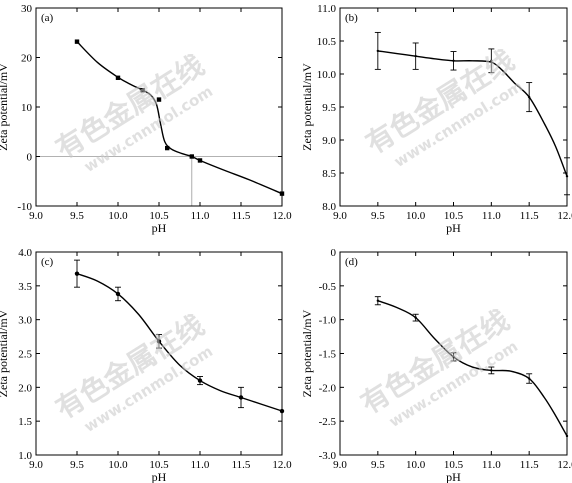 The image size is (572, 483). Describe the element at coordinates (24, 207) in the screenshot. I see `y-tick-label: -10` at that location.